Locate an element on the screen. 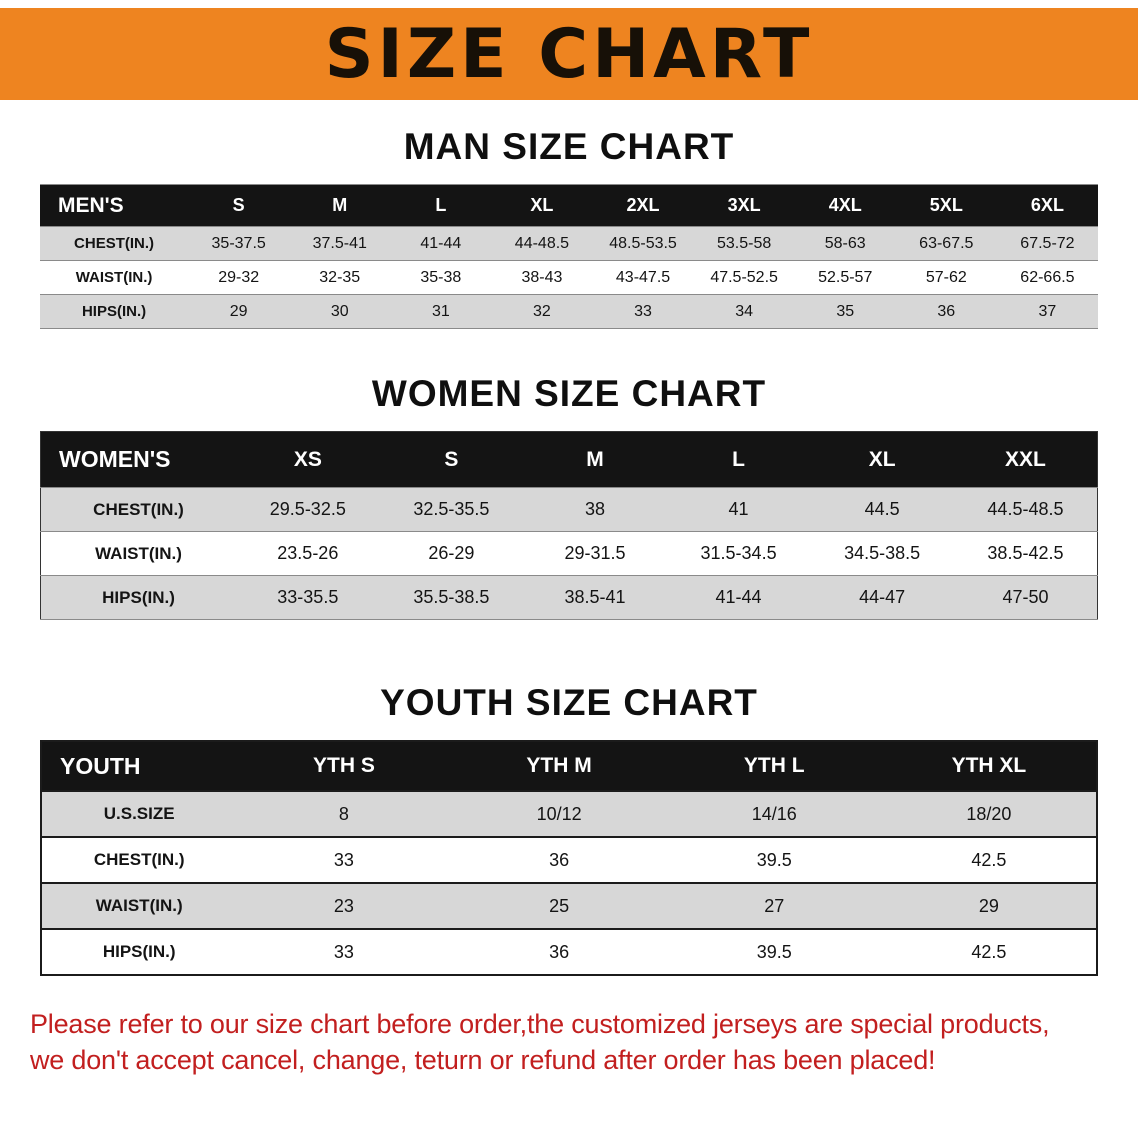  table-header-row: MEN'S S M L XL 2XL 3XL 4XL 5XL 6XL is located at coordinates (569, 205).